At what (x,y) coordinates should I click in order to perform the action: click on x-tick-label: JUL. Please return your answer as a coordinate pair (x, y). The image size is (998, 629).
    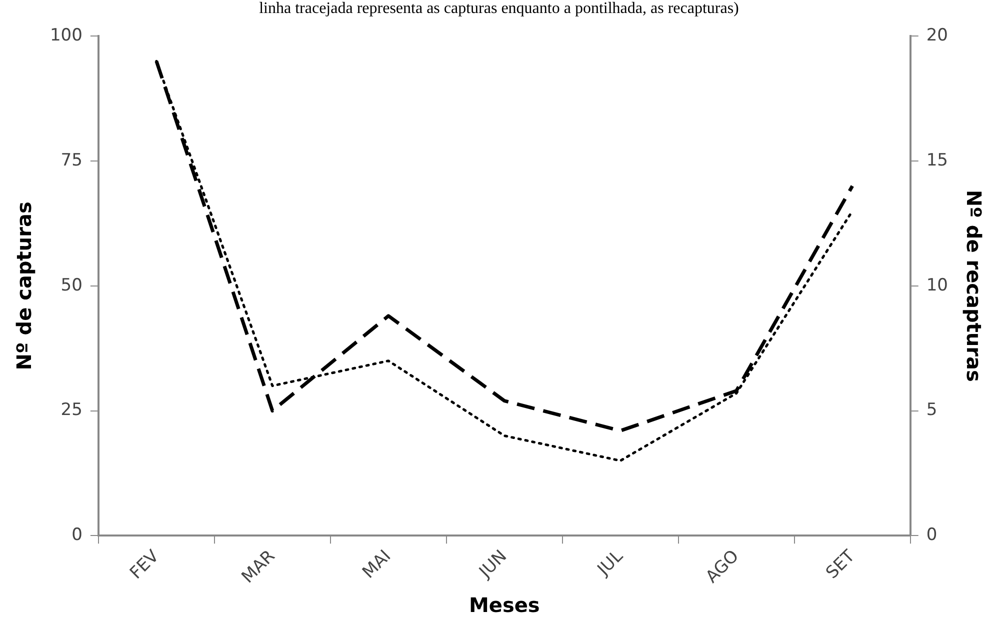
    Looking at the image, I should click on (610, 563).